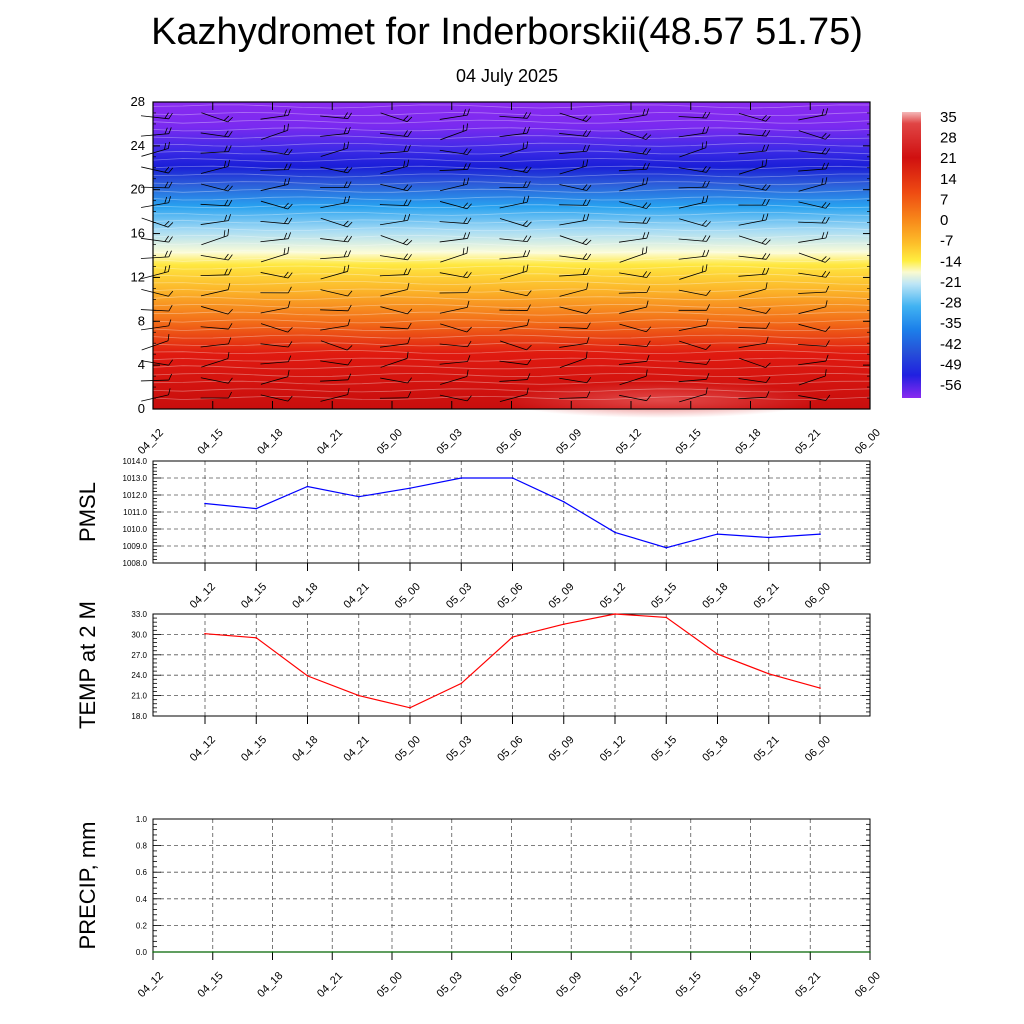 The height and width of the screenshot is (1024, 1024). What do you see at coordinates (135, 495) in the screenshot?
I see `y-tick-label: 1012.0` at bounding box center [135, 495].